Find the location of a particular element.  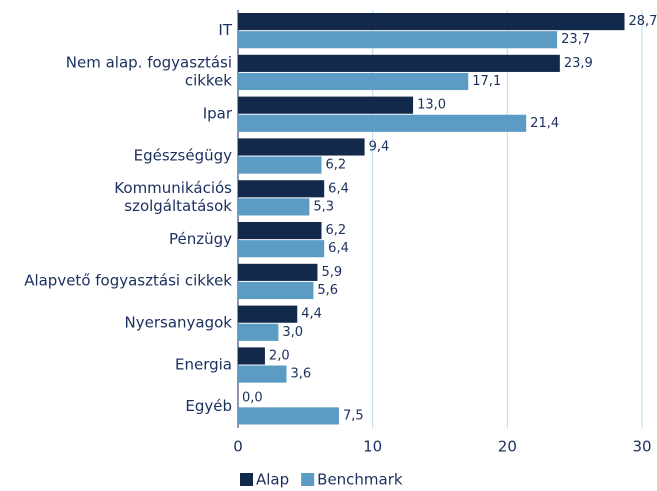

category-label: Kommunikációs szolgáltatások is located at coordinates (173, 197).